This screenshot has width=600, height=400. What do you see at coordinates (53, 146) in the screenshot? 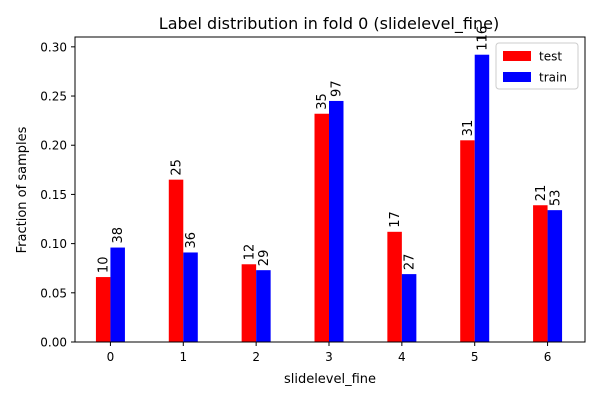
I see `y-tick-label-0.20: 0.20` at bounding box center [53, 146].